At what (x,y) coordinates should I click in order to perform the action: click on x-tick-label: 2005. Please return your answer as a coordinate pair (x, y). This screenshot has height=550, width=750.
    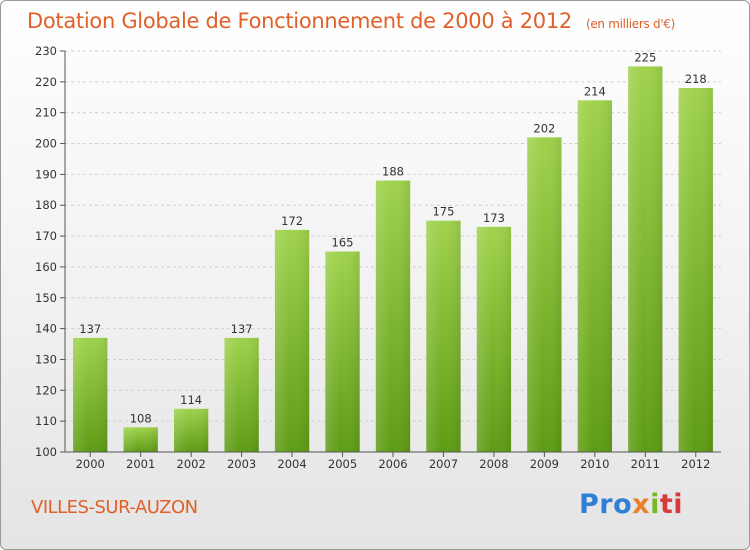
    Looking at the image, I should click on (342, 464).